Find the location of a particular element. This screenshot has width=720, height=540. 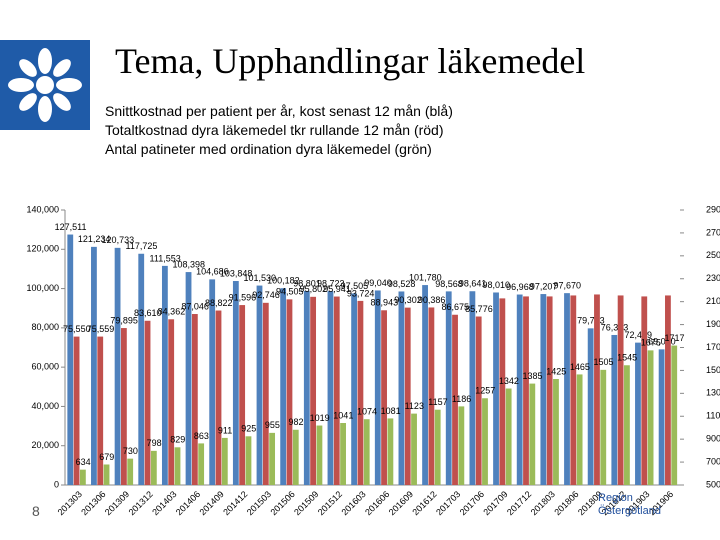

y-tick-label: 100,000 is located at coordinates (42, 288).